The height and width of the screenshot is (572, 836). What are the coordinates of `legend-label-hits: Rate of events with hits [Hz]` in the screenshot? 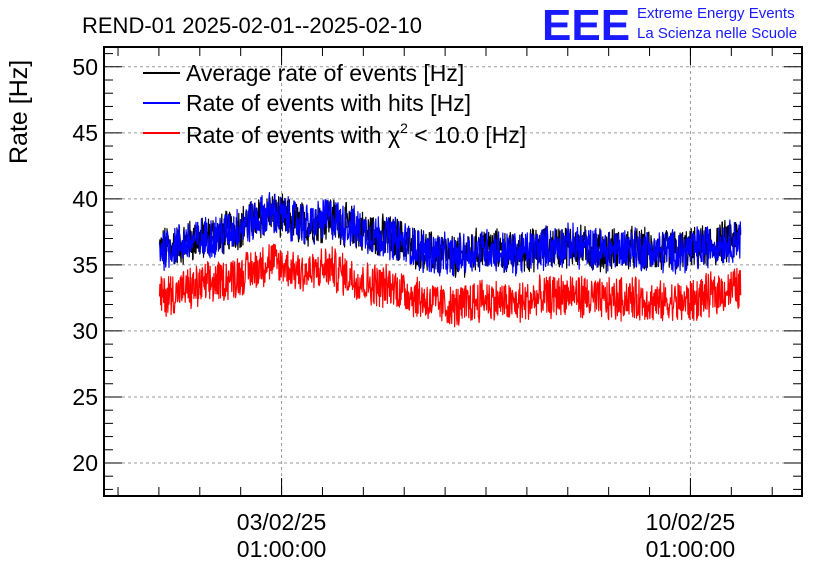 It's located at (328, 103).